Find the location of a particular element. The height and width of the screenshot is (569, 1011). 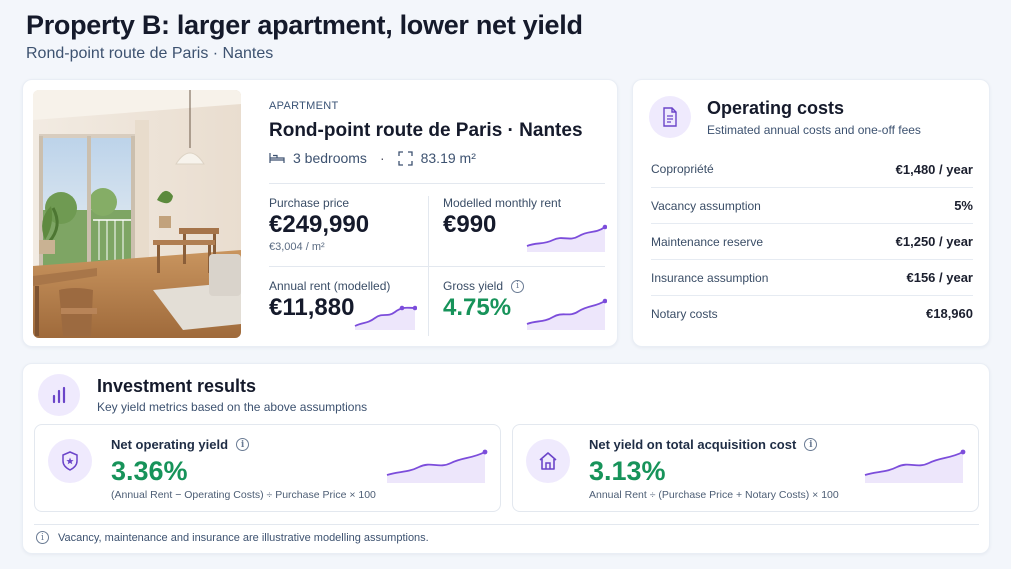

gross-yield-sparkline is located at coordinates (566, 314).